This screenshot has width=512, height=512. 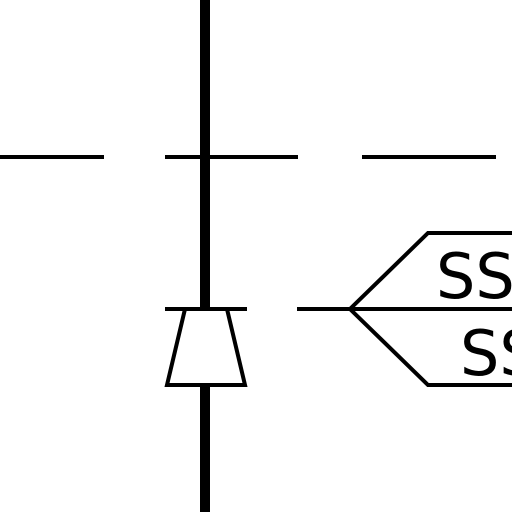 I want to click on tag-label-top: SS, so click(x=474, y=276).